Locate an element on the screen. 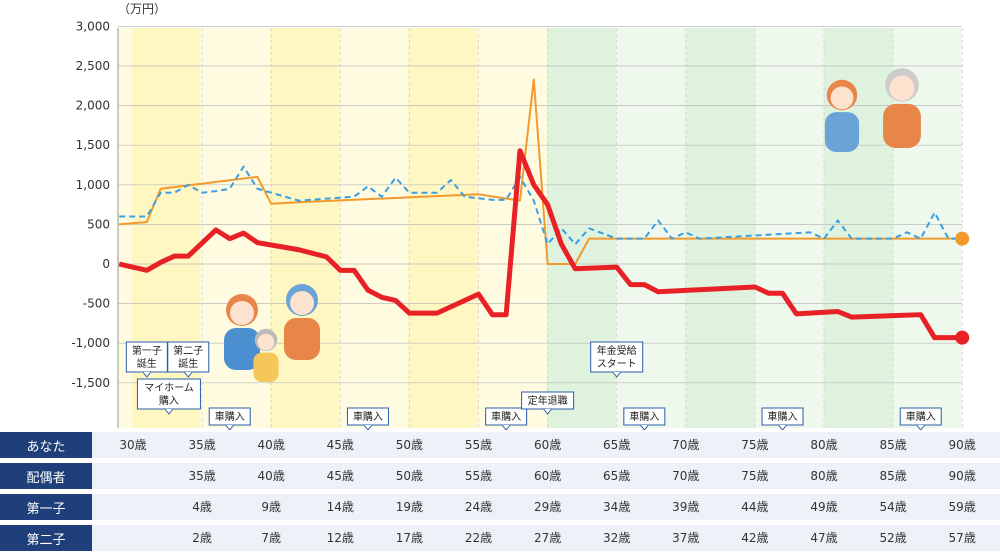 The width and height of the screenshot is (1000, 556). y-tick-label: 0 is located at coordinates (106, 264).